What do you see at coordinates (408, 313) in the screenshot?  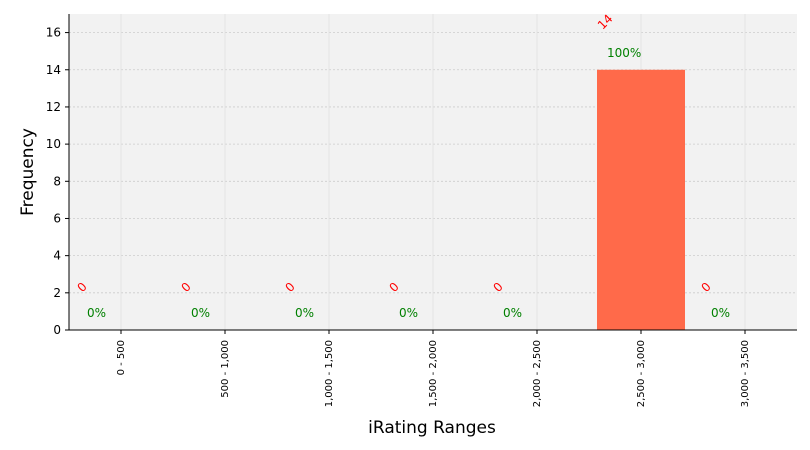 I see `percent-label-3: 0%` at bounding box center [408, 313].